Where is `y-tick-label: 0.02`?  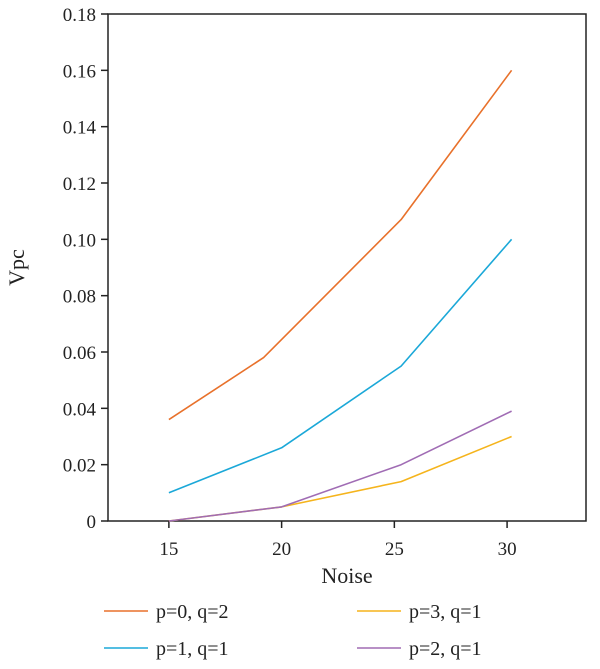
y-tick-label: 0.02 is located at coordinates (79, 466).